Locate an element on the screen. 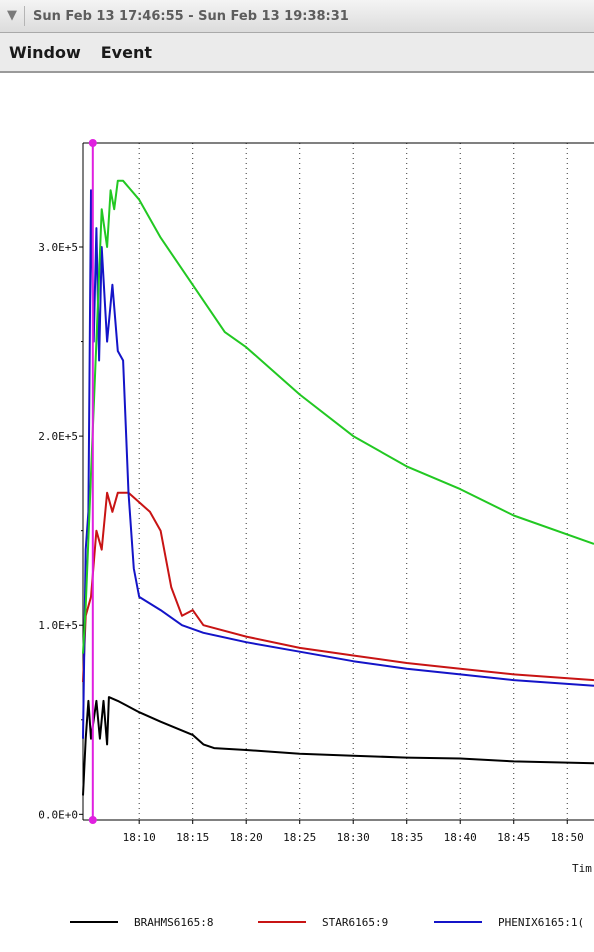 This screenshot has height=952, width=594. x-axis-title: Tim is located at coordinates (582, 868).